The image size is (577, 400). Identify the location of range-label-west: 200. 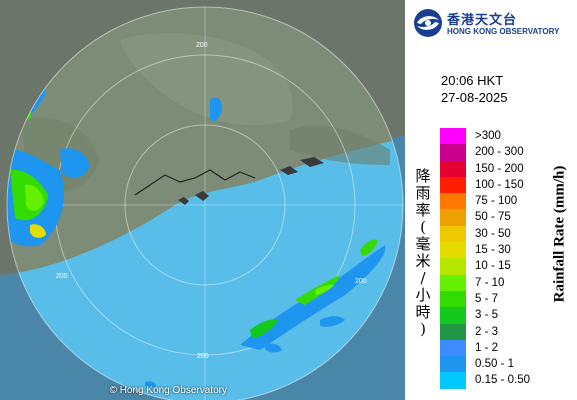
(62, 276).